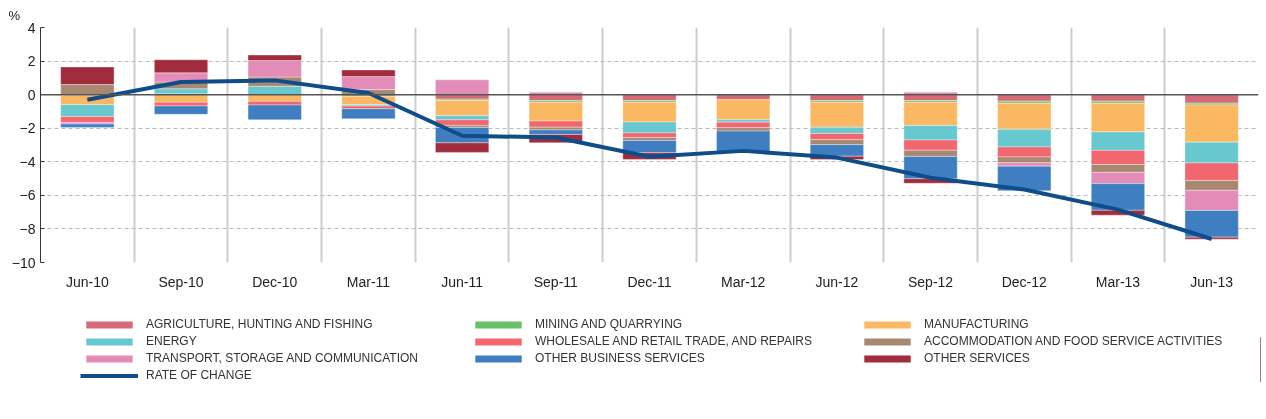  I want to click on y-tick-label: −8, so click(27, 228).